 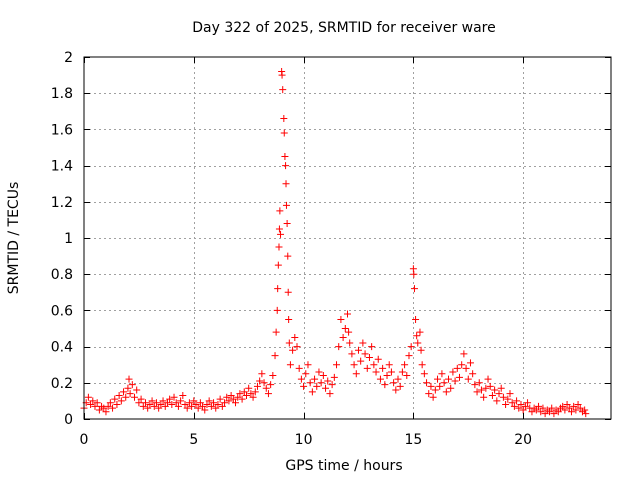 I want to click on y-tick-label: 1, so click(x=68, y=239).